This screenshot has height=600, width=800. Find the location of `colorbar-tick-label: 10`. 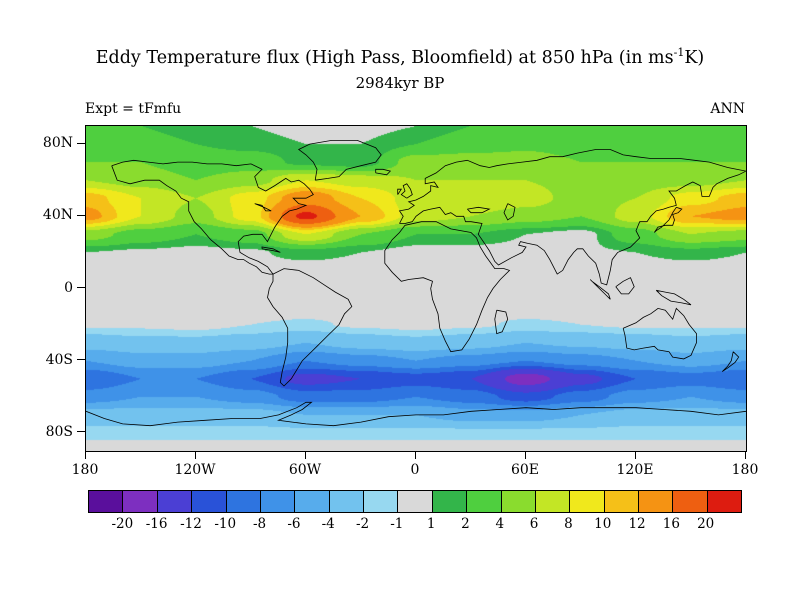

colorbar-tick-label: 10 is located at coordinates (603, 524).